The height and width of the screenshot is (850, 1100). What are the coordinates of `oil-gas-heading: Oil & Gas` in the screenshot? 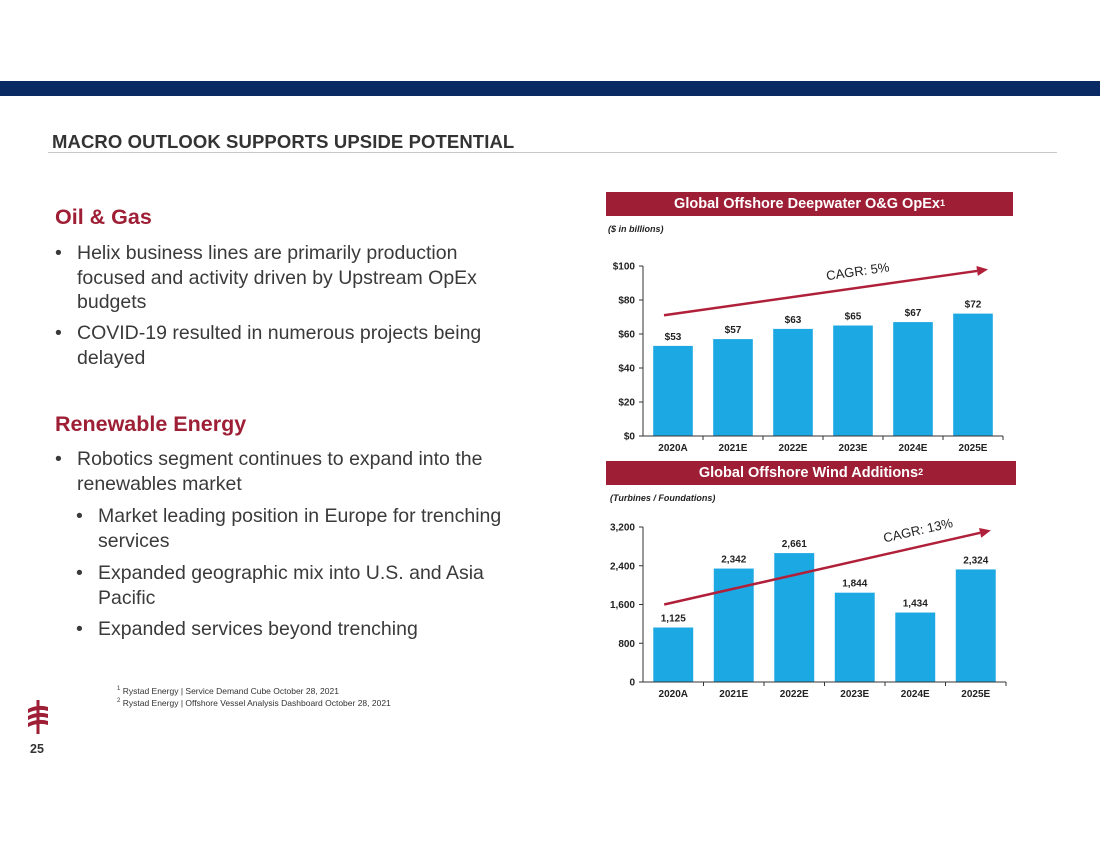 It's located at (103, 217).